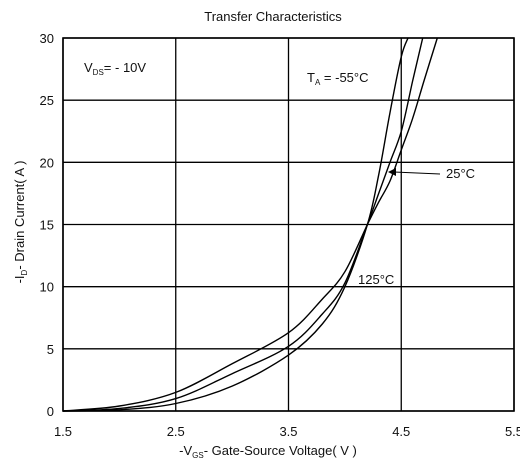  What do you see at coordinates (273, 16) in the screenshot?
I see `chart-title: Transfer Characteristics` at bounding box center [273, 16].